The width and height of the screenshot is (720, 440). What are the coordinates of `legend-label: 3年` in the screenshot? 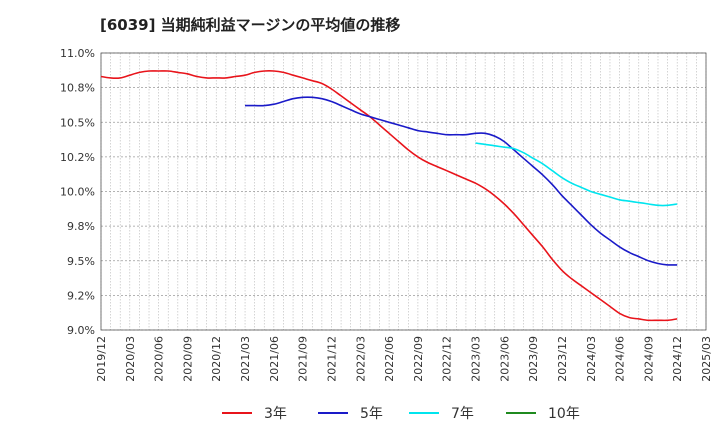 It's located at (275, 414).